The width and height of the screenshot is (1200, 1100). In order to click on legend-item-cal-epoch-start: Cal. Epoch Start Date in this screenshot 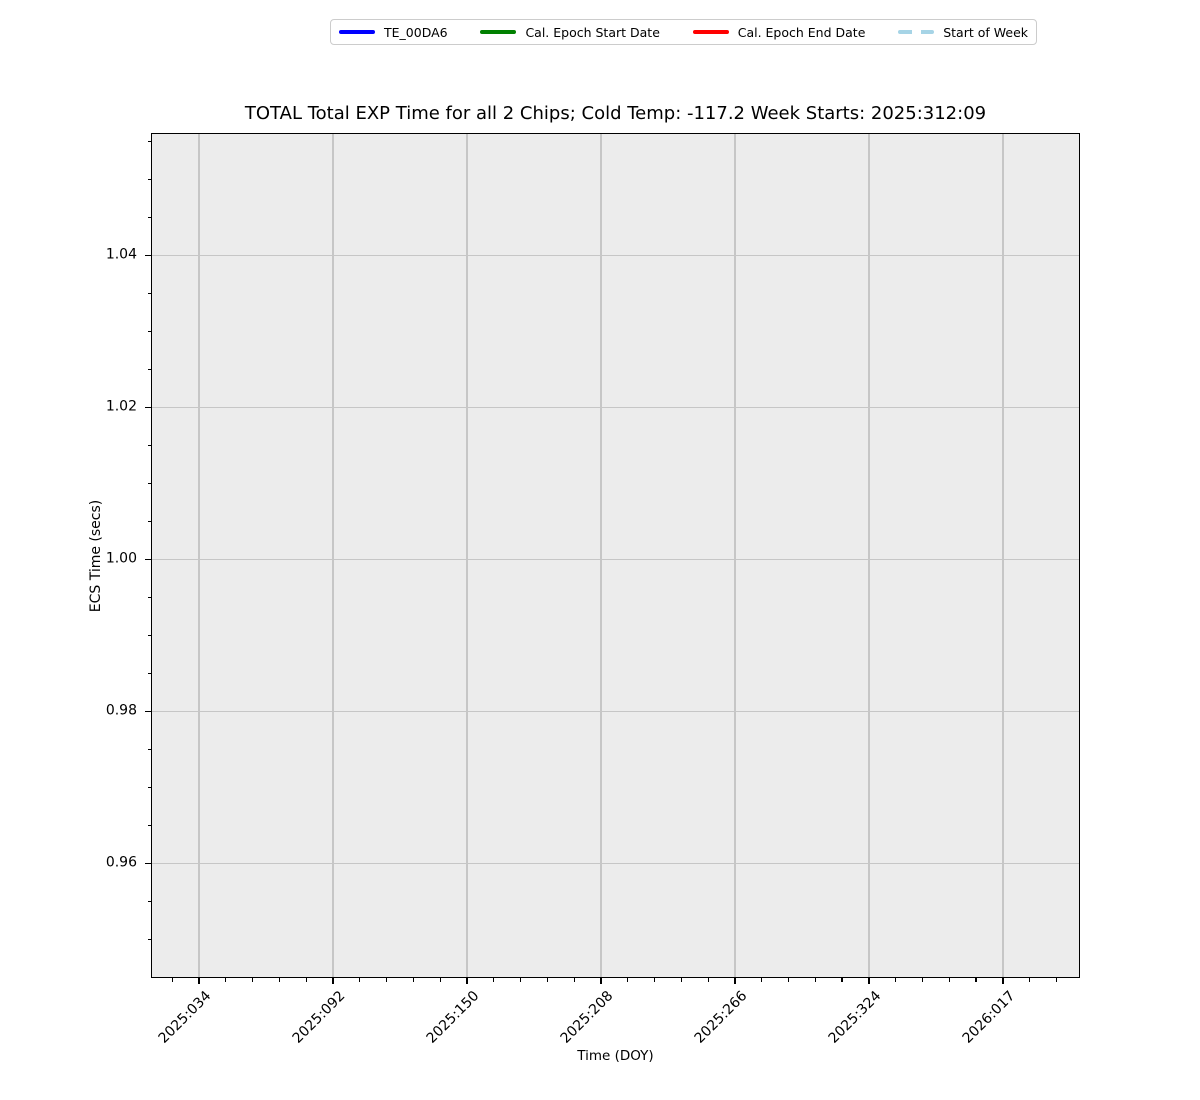, I will do `click(570, 32)`.